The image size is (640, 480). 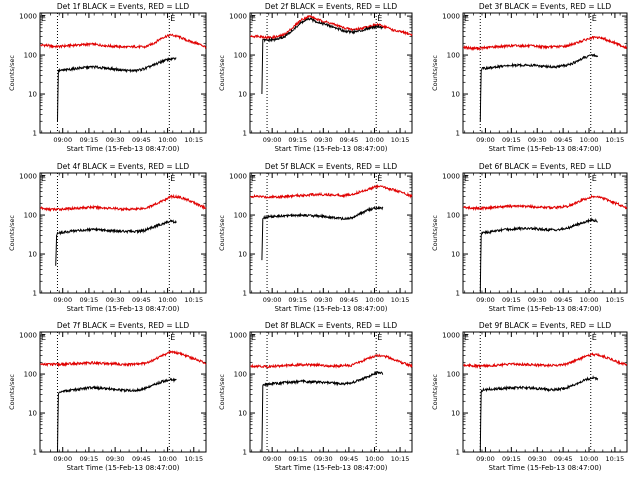 I want to click on panel-title: Det 2f BLACK = Events, RED = LLD, so click(x=331, y=6).